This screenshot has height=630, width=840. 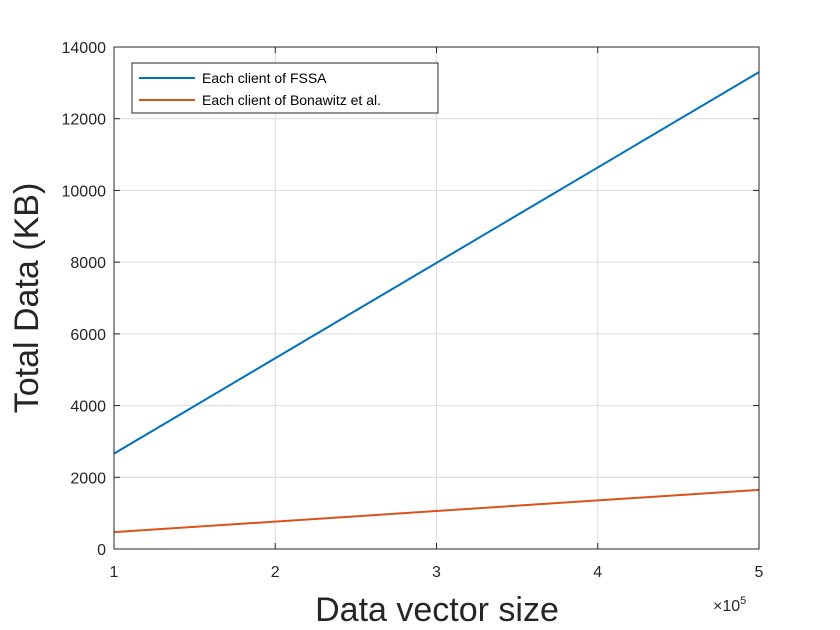 I want to click on y-tick-label: 0, so click(x=101, y=550).